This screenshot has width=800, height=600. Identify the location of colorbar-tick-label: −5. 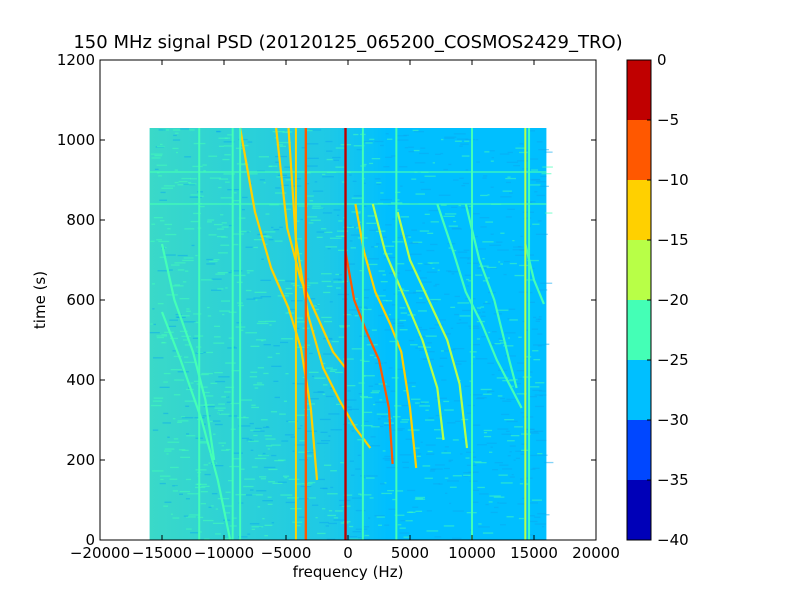
(668, 120).